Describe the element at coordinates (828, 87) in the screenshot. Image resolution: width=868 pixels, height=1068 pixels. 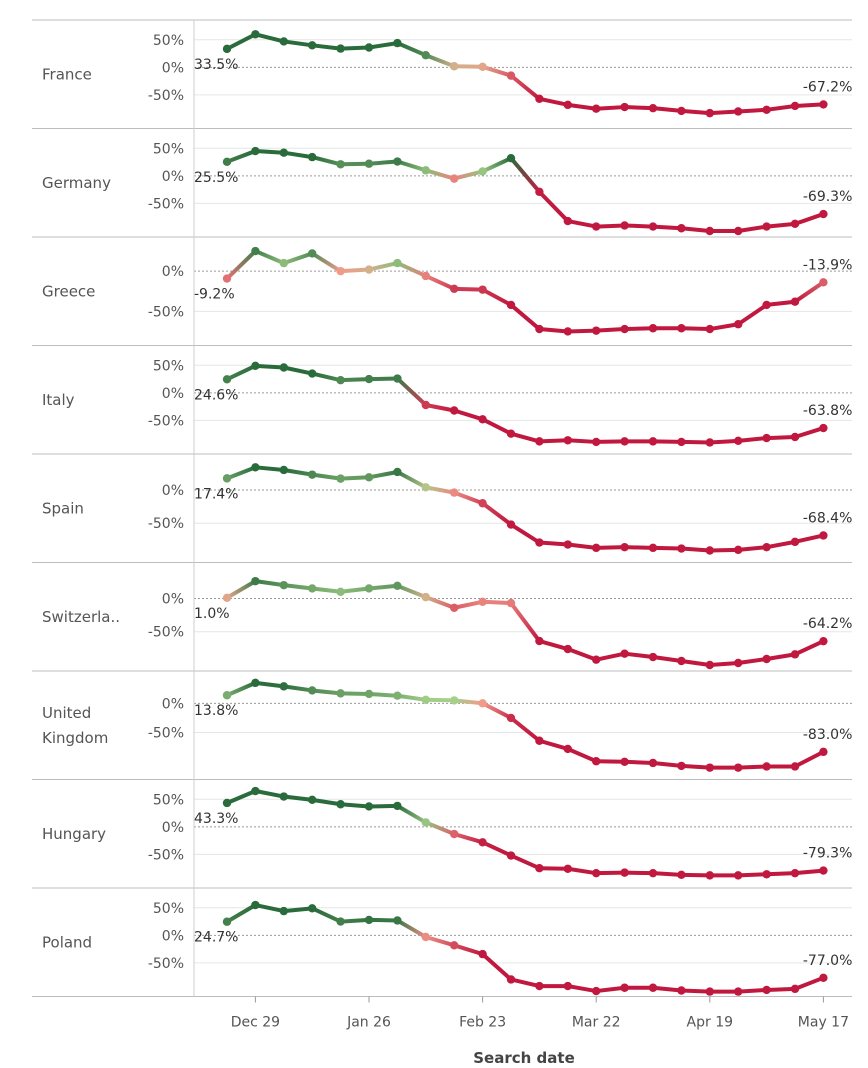
I see `last-value-label: -67.2%` at that location.